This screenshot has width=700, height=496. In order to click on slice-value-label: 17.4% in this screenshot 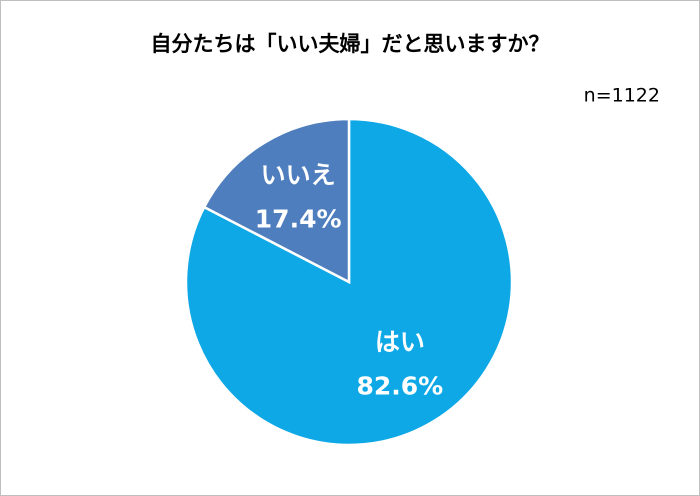, I will do `click(298, 218)`.